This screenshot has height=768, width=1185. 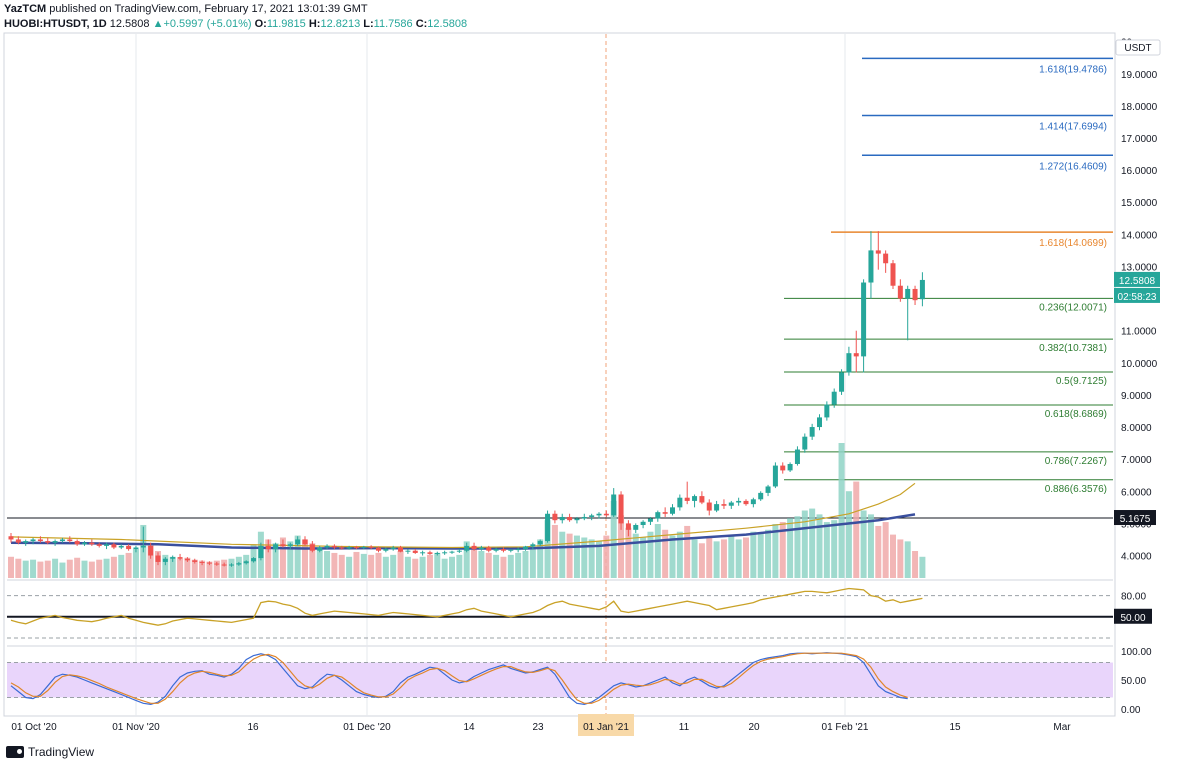 What do you see at coordinates (459, 679) in the screenshot?
I see `stoch-k-line` at bounding box center [459, 679].